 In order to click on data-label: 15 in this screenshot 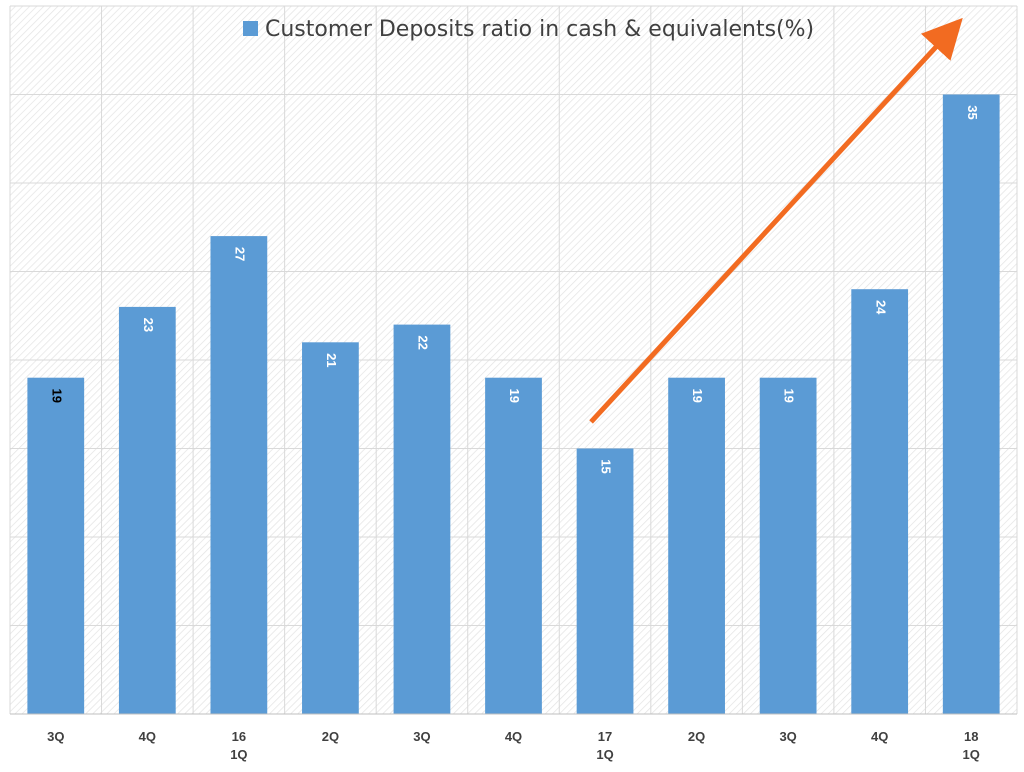, I will do `click(606, 466)`.